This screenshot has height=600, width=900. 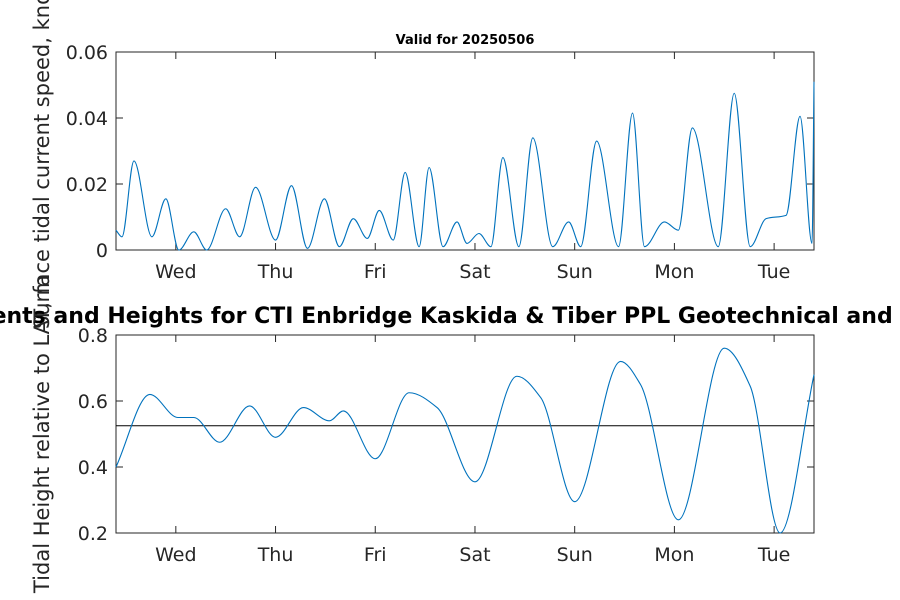 What do you see at coordinates (375, 272) in the screenshot?
I see `current-x-tick-label: Fri` at bounding box center [375, 272].